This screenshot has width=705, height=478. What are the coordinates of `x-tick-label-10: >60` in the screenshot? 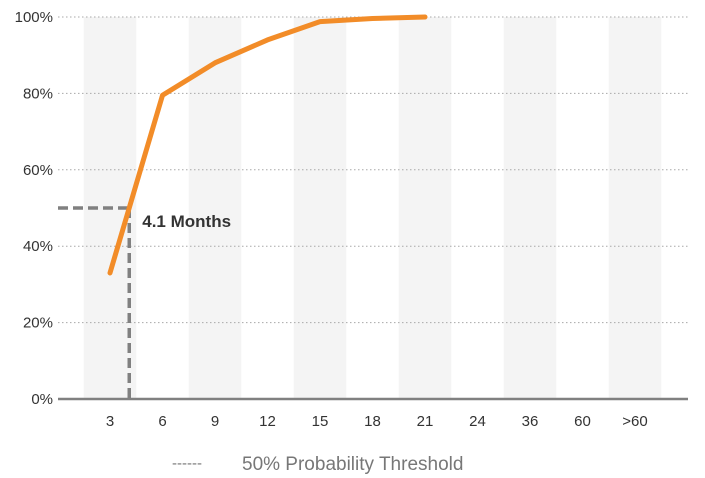 It's located at (634, 421).